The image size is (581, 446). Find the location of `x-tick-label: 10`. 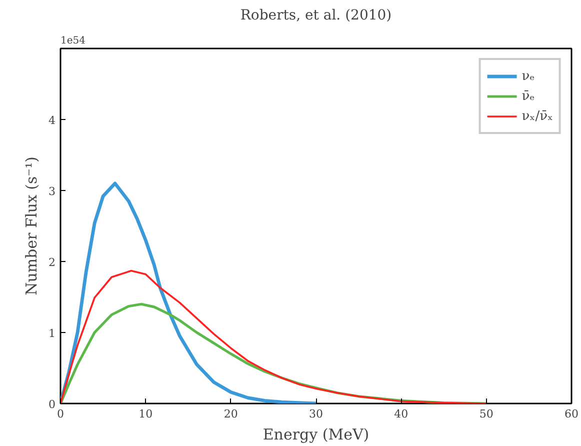

x-tick-label: 10 is located at coordinates (145, 414).